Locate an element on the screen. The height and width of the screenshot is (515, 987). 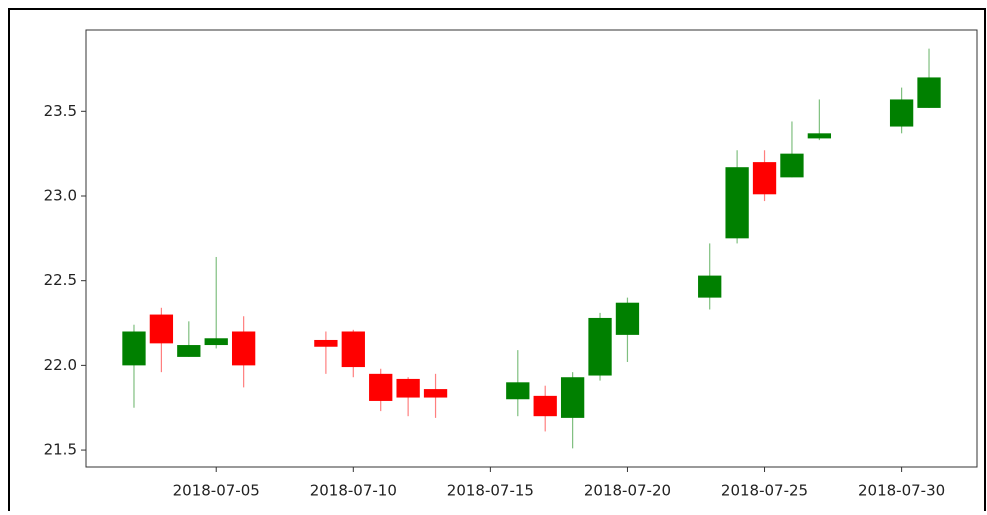
y-tick-label: 22.5 is located at coordinates (60, 280).